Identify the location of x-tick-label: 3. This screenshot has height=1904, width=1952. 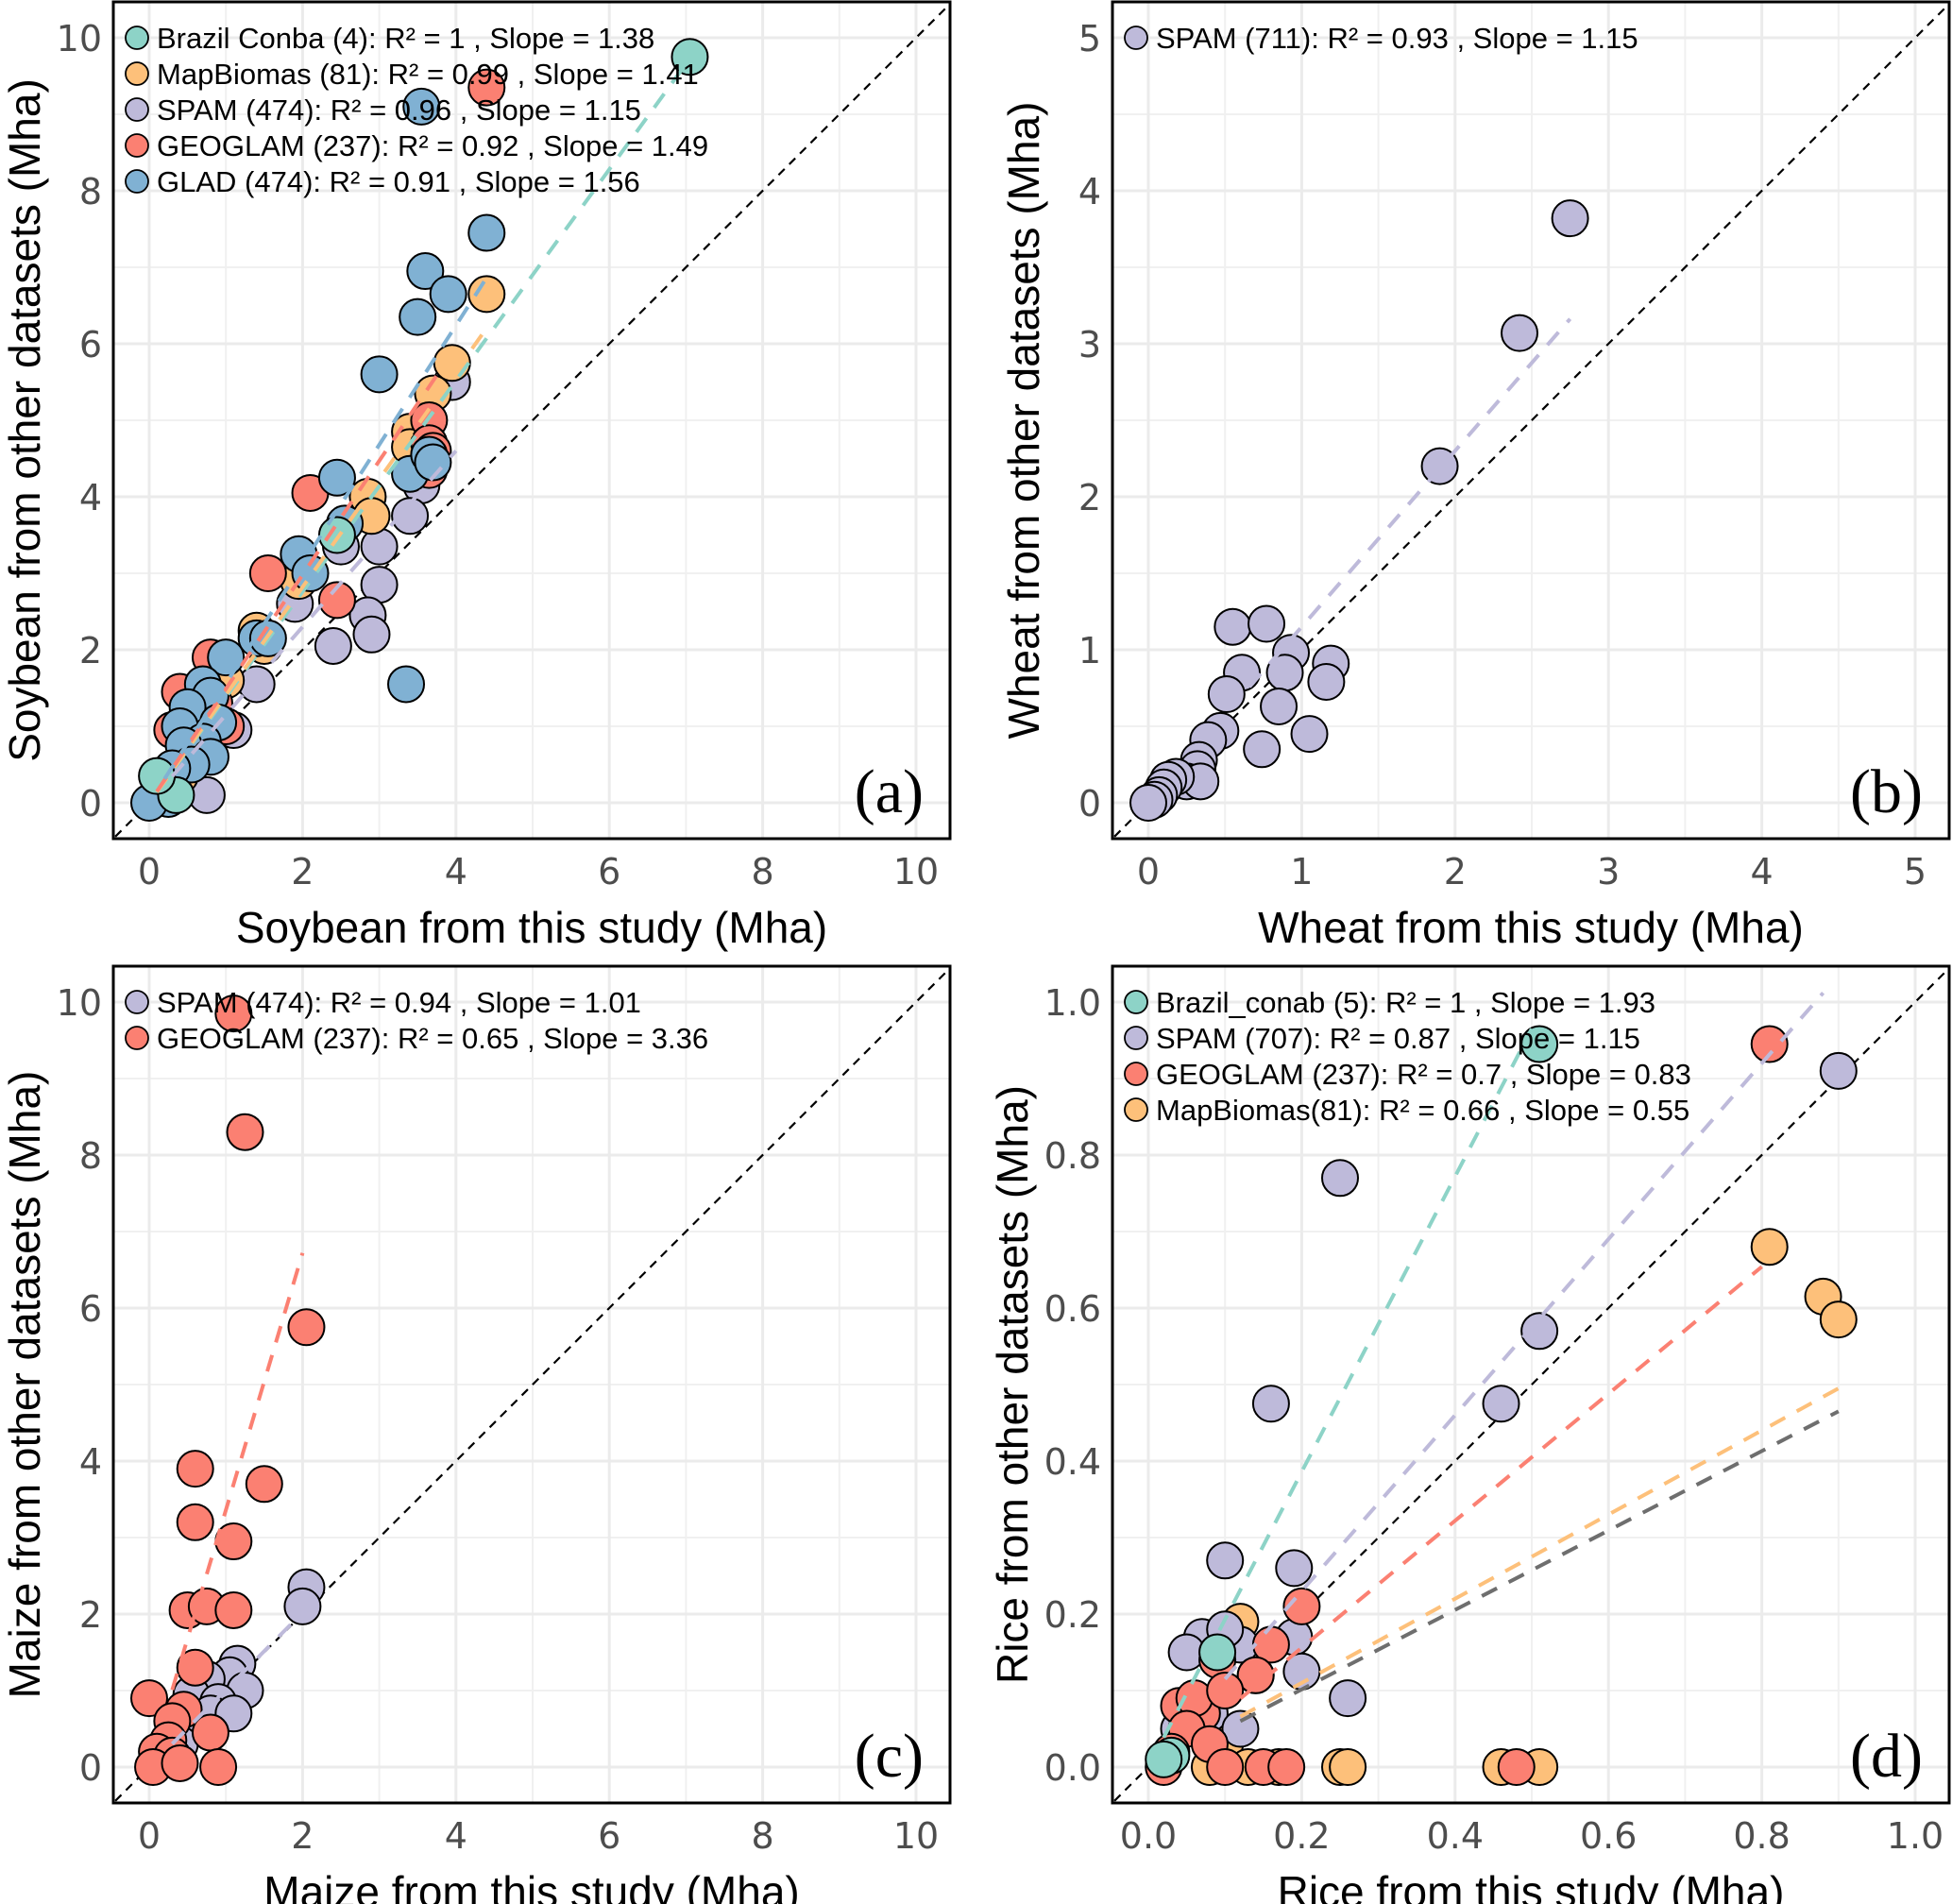
(1608, 871).